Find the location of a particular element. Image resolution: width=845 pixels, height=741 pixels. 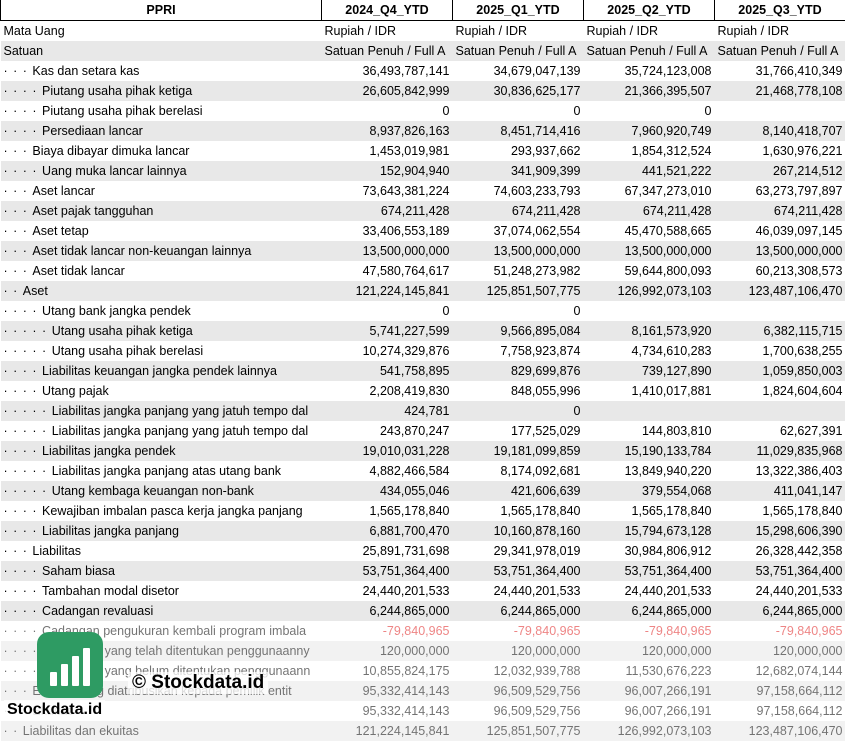

row-label: · · · Aset lancar is located at coordinates (161, 191).